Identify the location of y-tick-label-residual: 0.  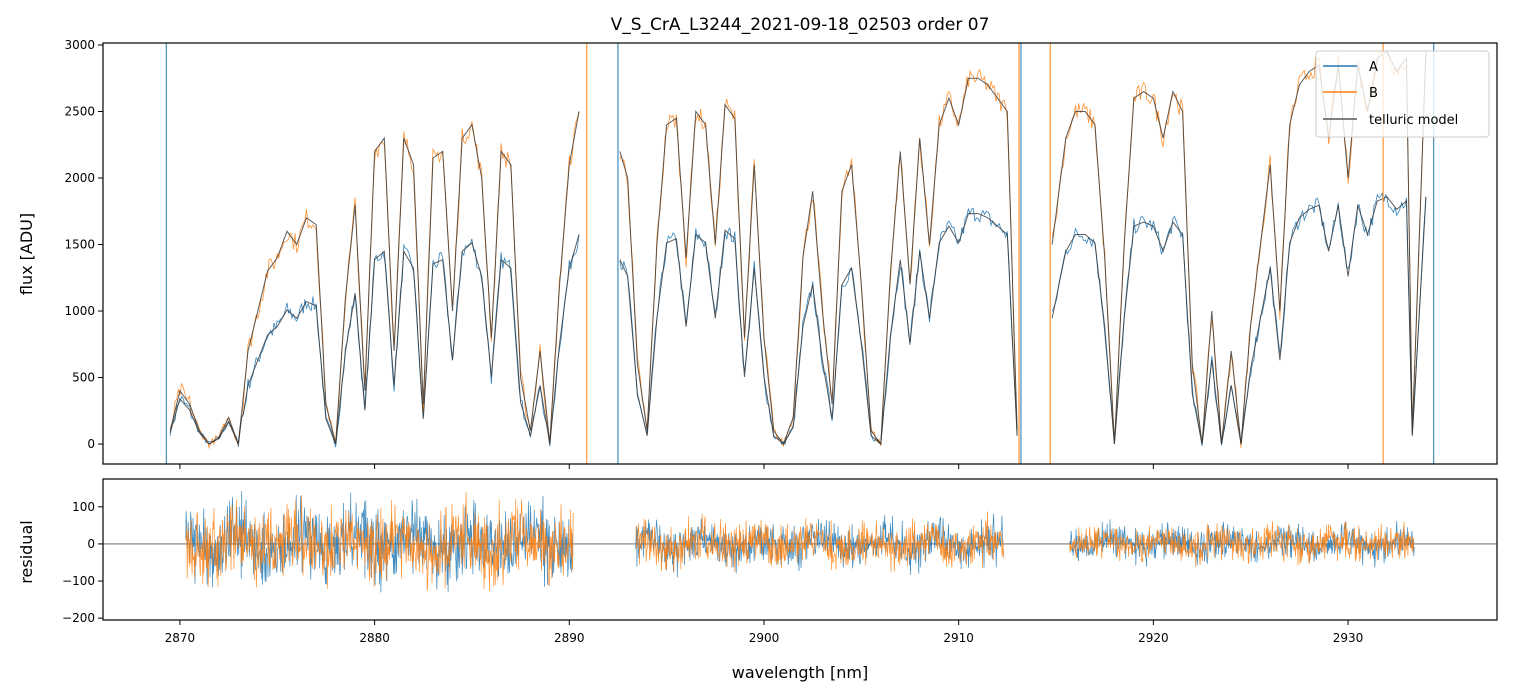
(91, 544).